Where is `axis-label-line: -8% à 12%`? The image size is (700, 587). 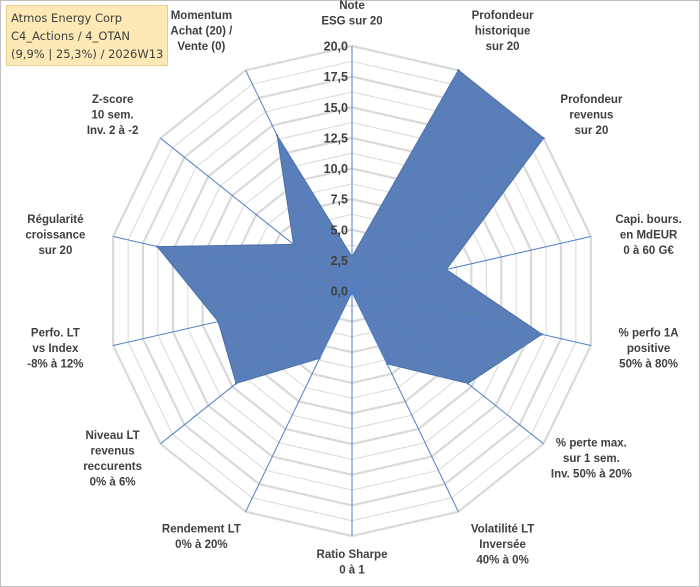 axis-label-line: -8% à 12% is located at coordinates (55, 365).